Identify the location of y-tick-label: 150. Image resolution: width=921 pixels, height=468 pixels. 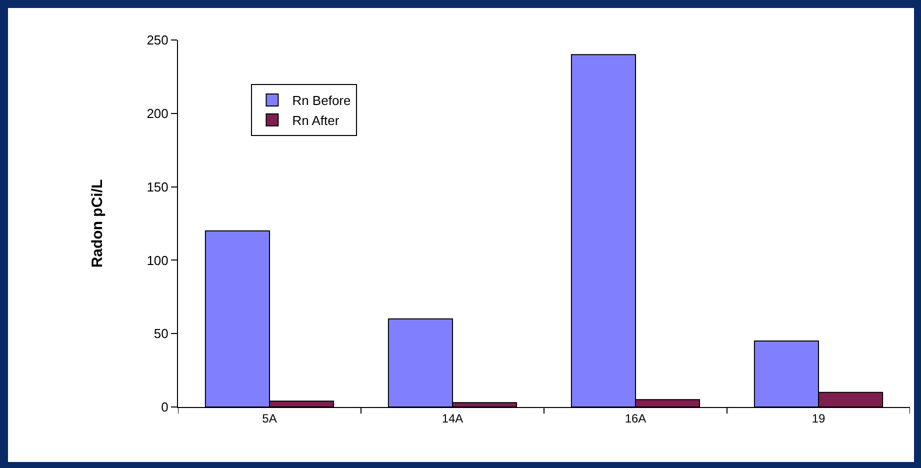
(157, 186).